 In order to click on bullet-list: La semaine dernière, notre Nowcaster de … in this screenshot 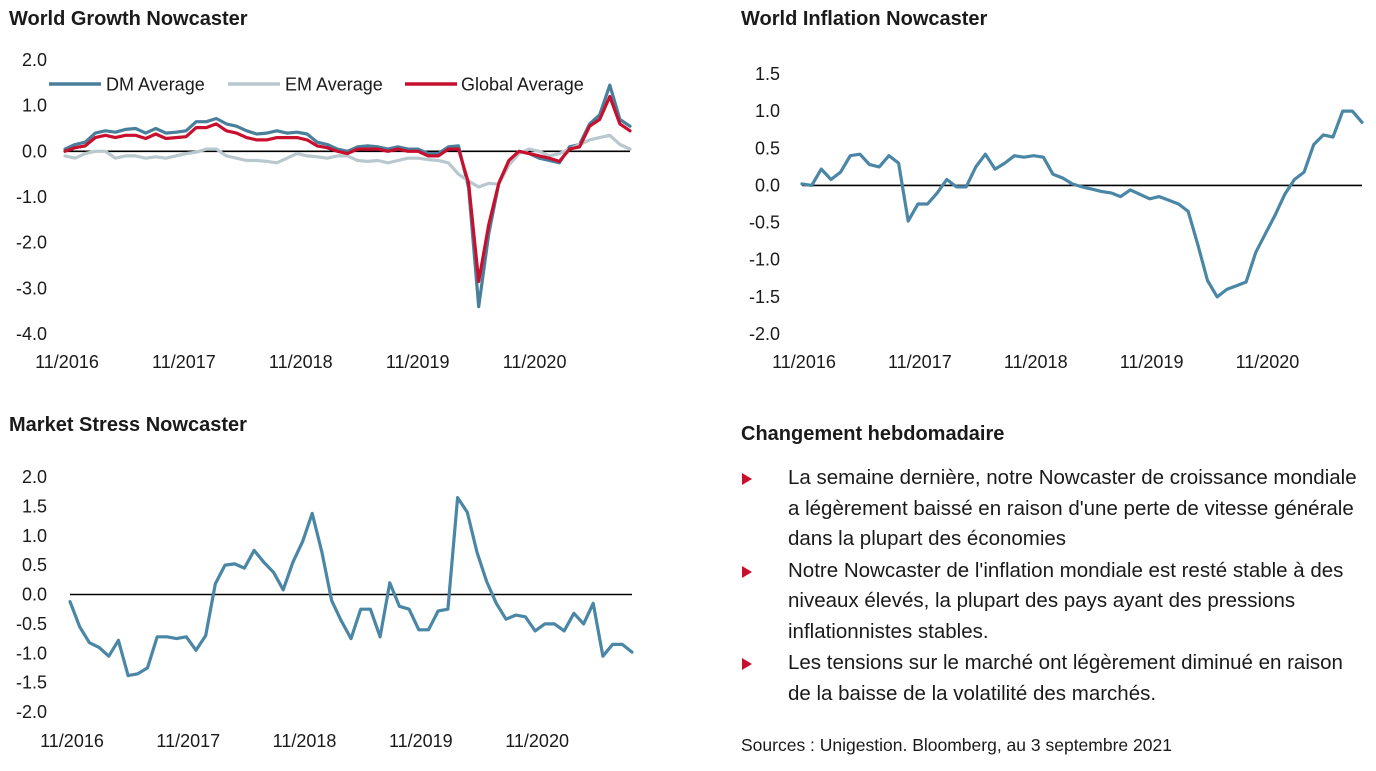, I will do `click(1050, 586)`.